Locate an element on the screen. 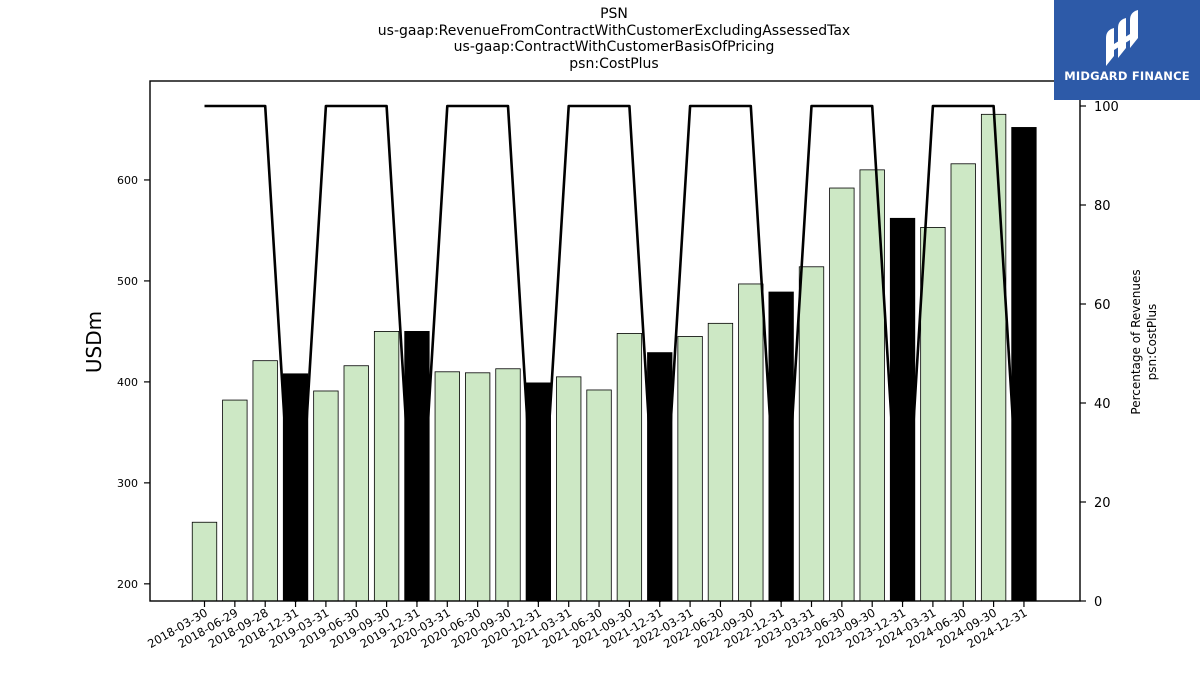 This screenshot has height=675, width=1200. y2-tick-label: 0 is located at coordinates (1098, 602).